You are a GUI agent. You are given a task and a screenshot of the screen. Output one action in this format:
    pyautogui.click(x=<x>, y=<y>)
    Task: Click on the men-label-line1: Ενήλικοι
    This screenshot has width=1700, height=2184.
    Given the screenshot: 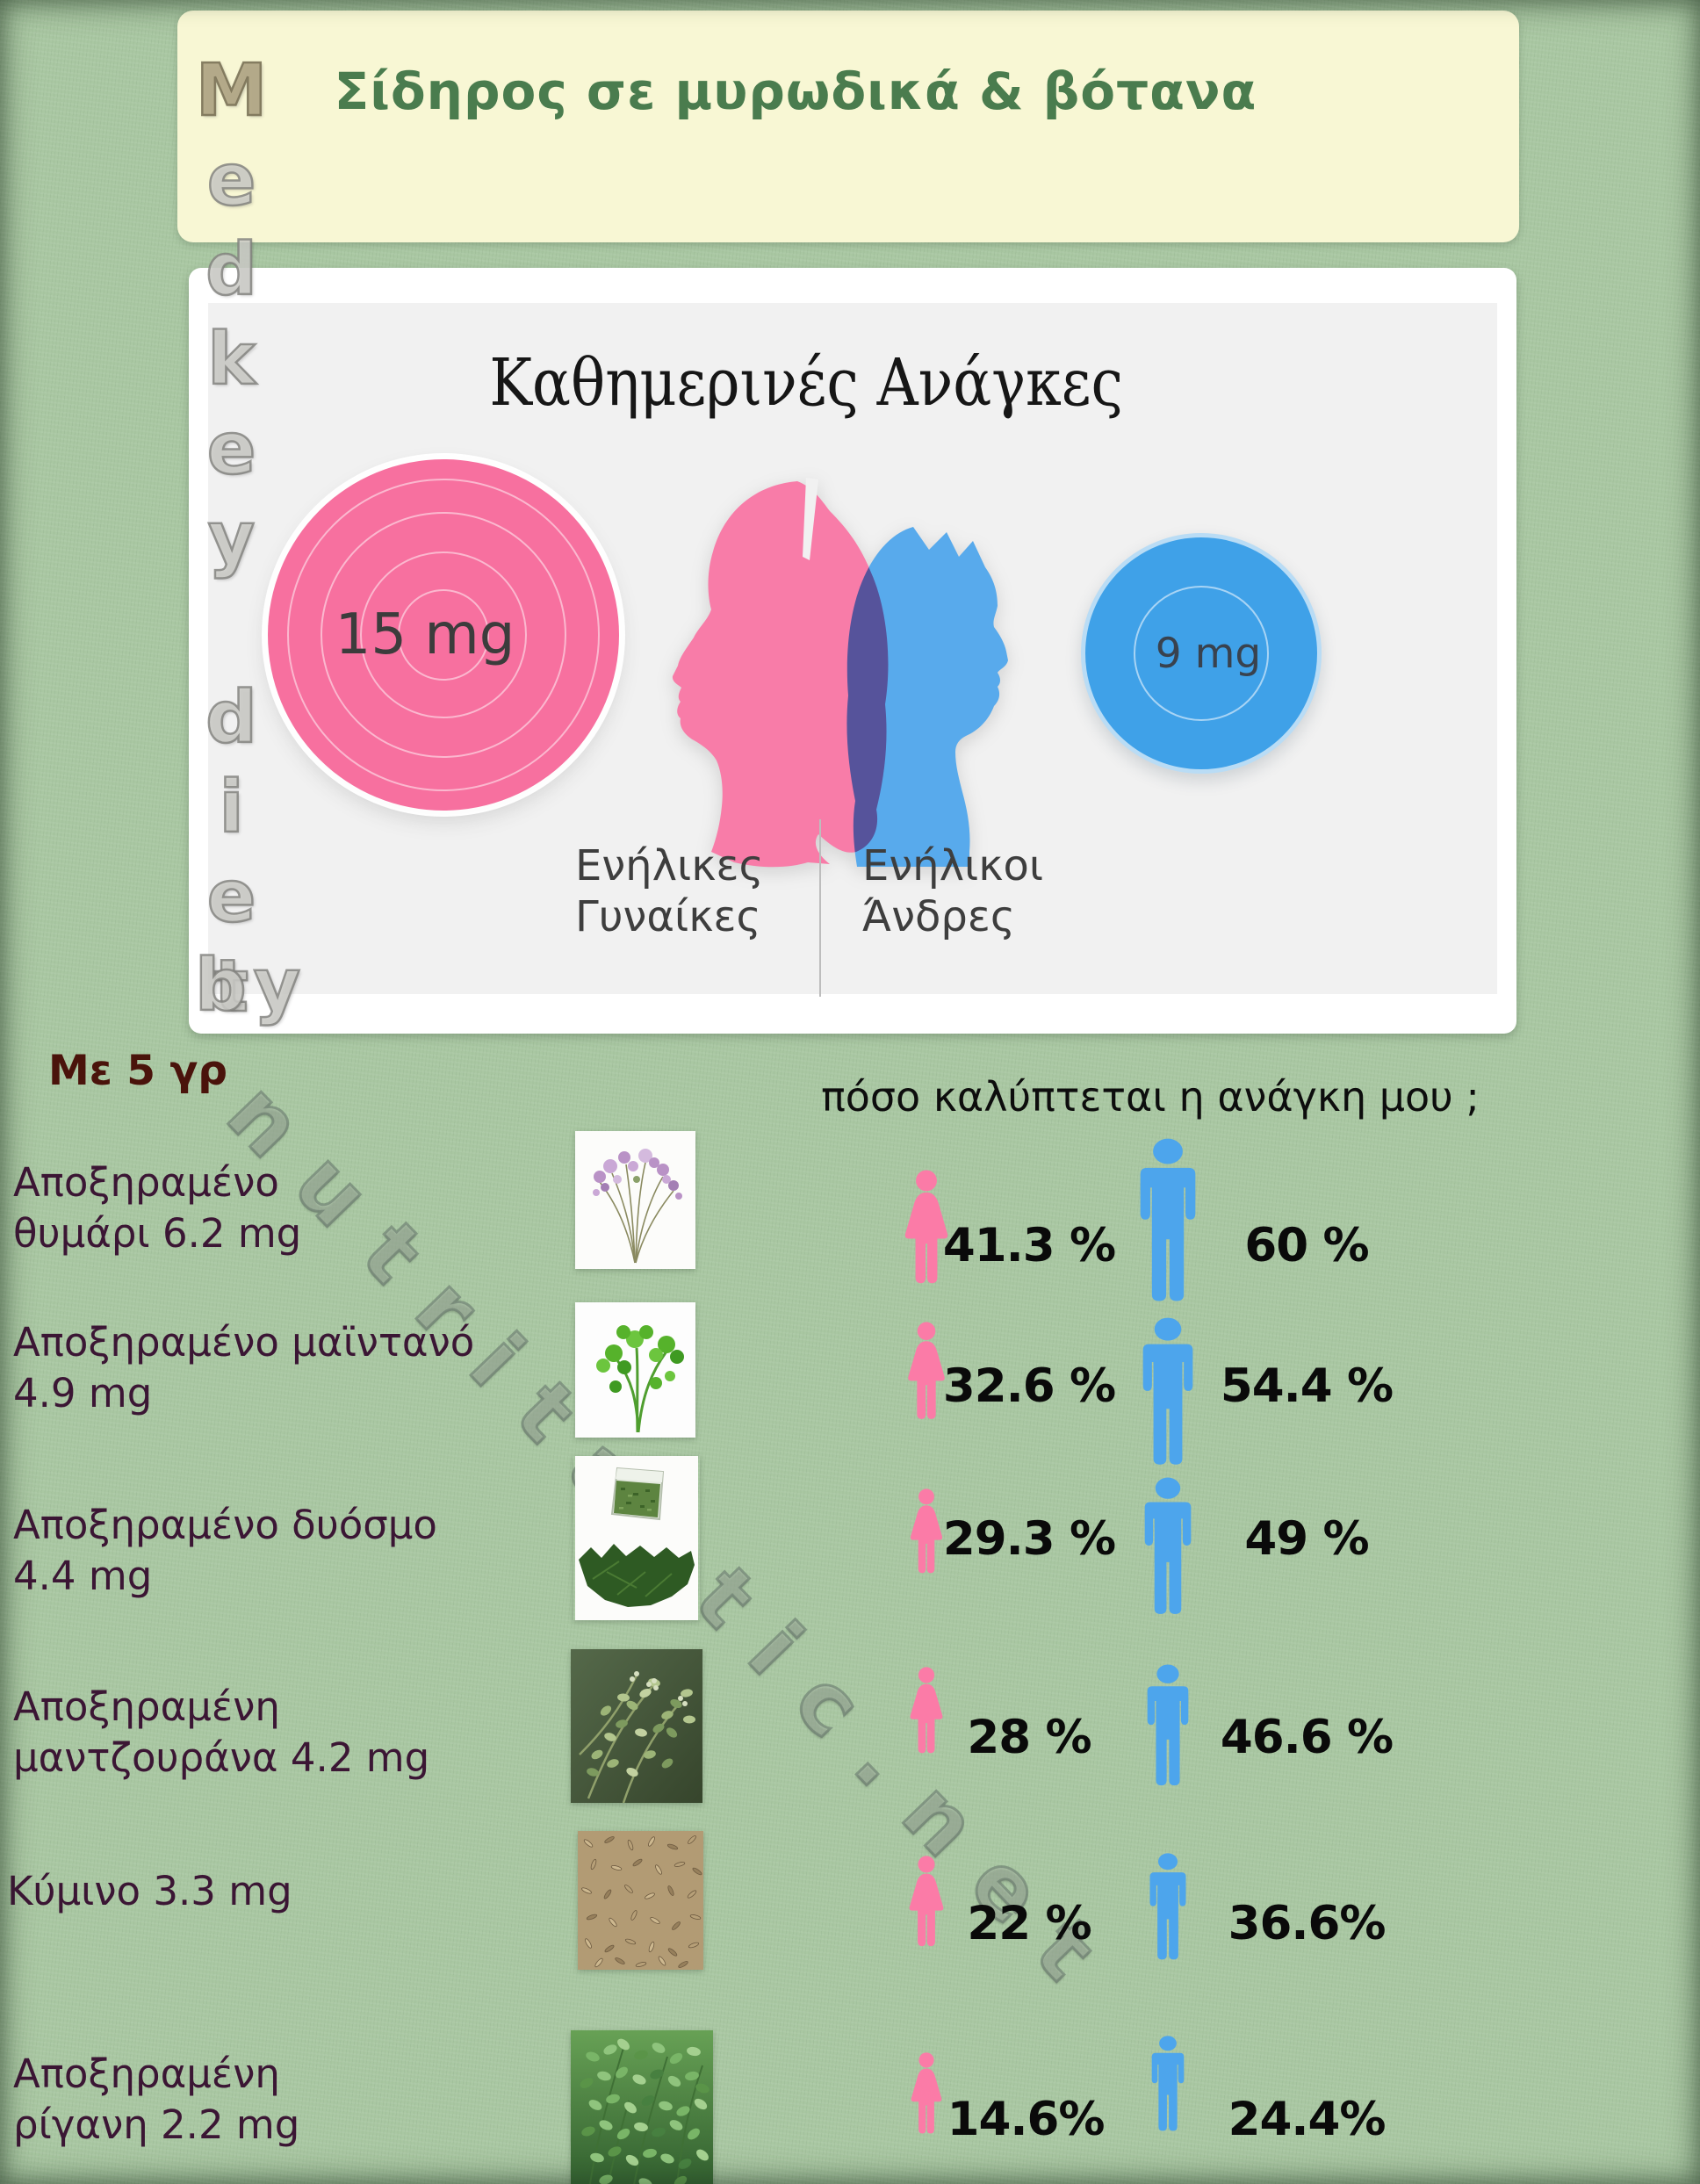 What is the action you would take?
    pyautogui.click(x=953, y=865)
    